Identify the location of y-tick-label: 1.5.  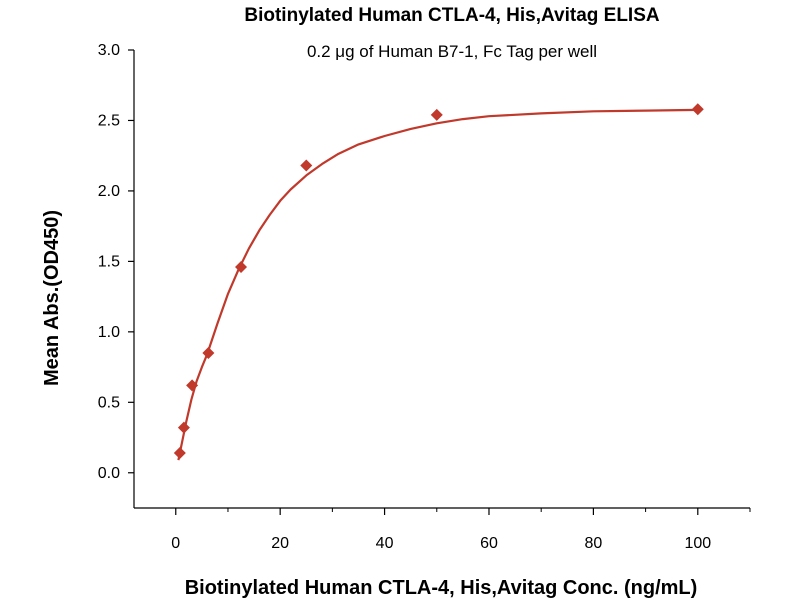
(109, 261).